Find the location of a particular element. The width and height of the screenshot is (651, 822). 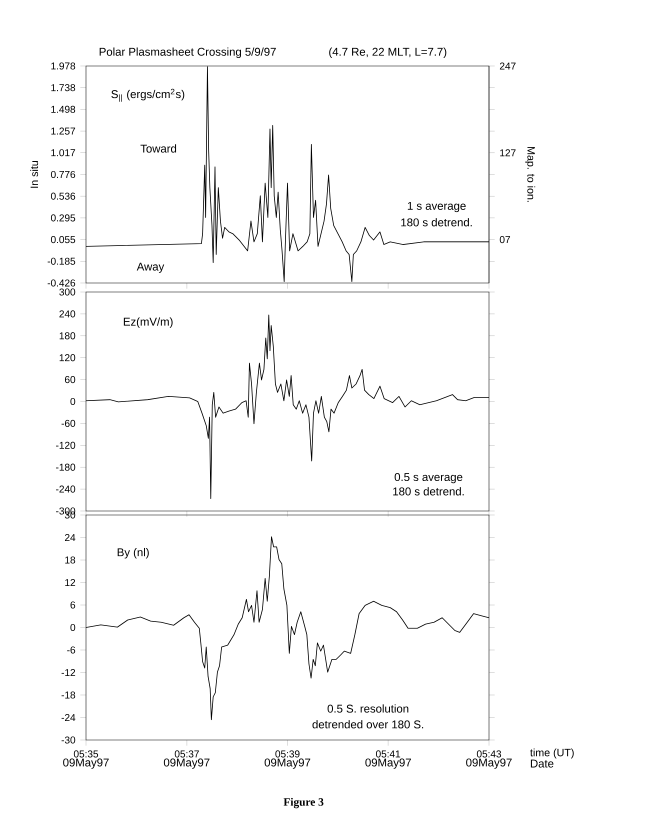

y-tick-label: -6 is located at coordinates (71, 650).